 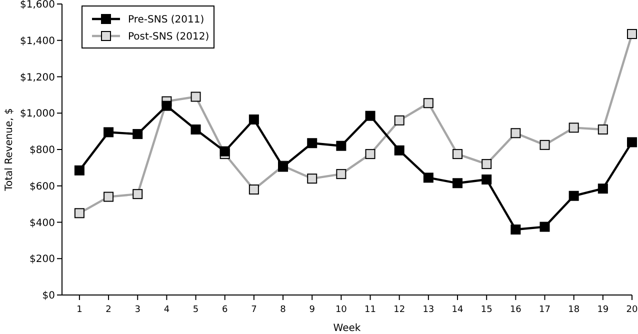 What do you see at coordinates (574, 310) in the screenshot?
I see `x-tick-label: 18` at bounding box center [574, 310].